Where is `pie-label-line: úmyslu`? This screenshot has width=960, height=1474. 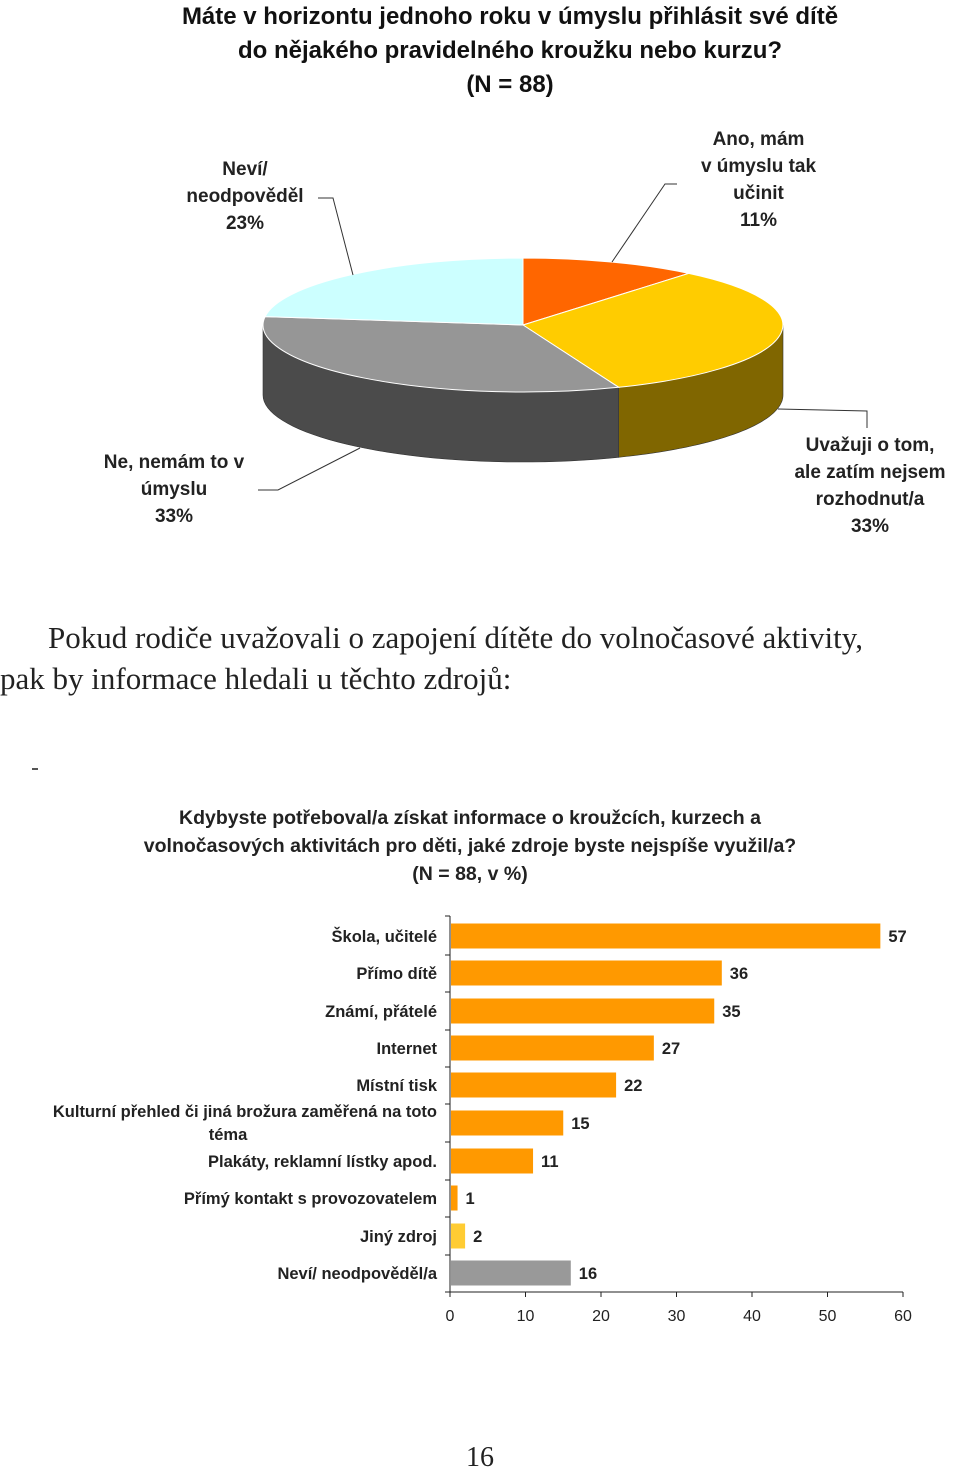 pie-label-line: úmyslu is located at coordinates (174, 489).